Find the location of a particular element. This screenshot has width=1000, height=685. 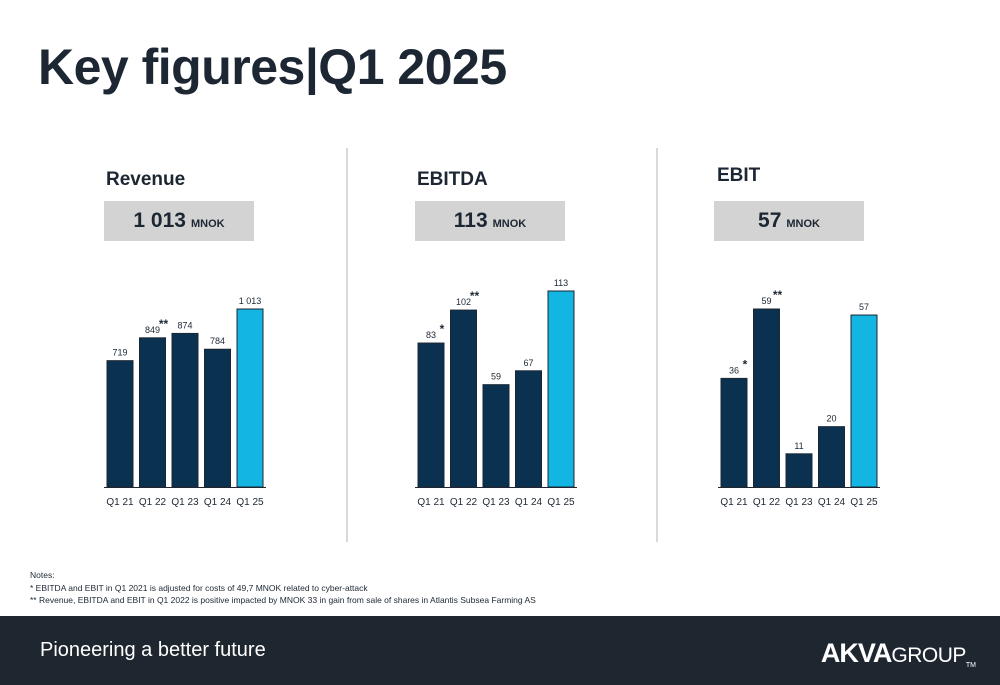

ebitda-chart: 83 * Q1 21 102** Q1 22 59 Q1 23 67 Q1 24 113 Q1 25 is located at coordinates (496, 393).